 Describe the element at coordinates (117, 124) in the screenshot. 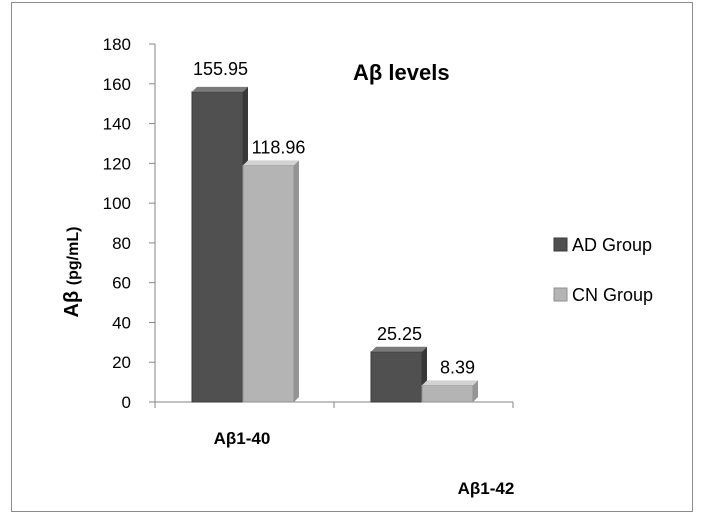

I see `y-tick-label: 140` at that location.